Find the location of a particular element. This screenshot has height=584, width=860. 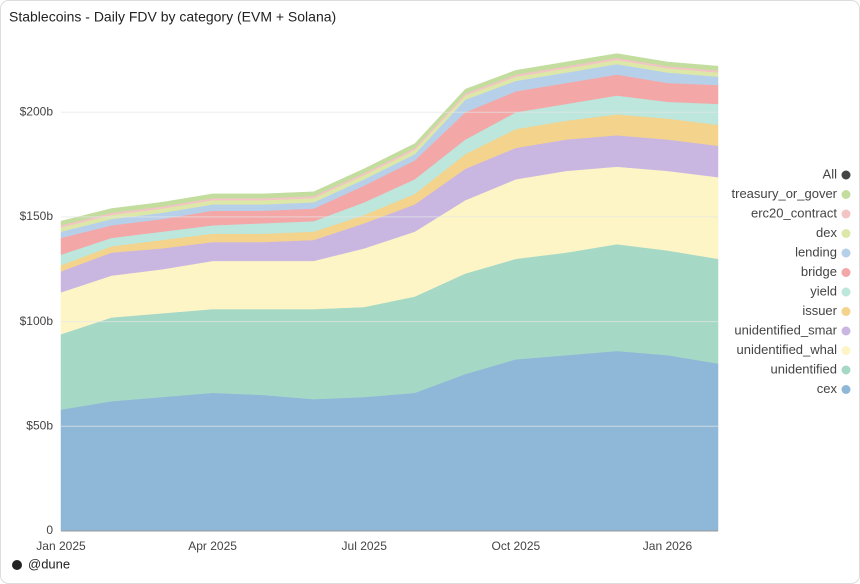

x-tick-label: Jul 2025 is located at coordinates (365, 546).